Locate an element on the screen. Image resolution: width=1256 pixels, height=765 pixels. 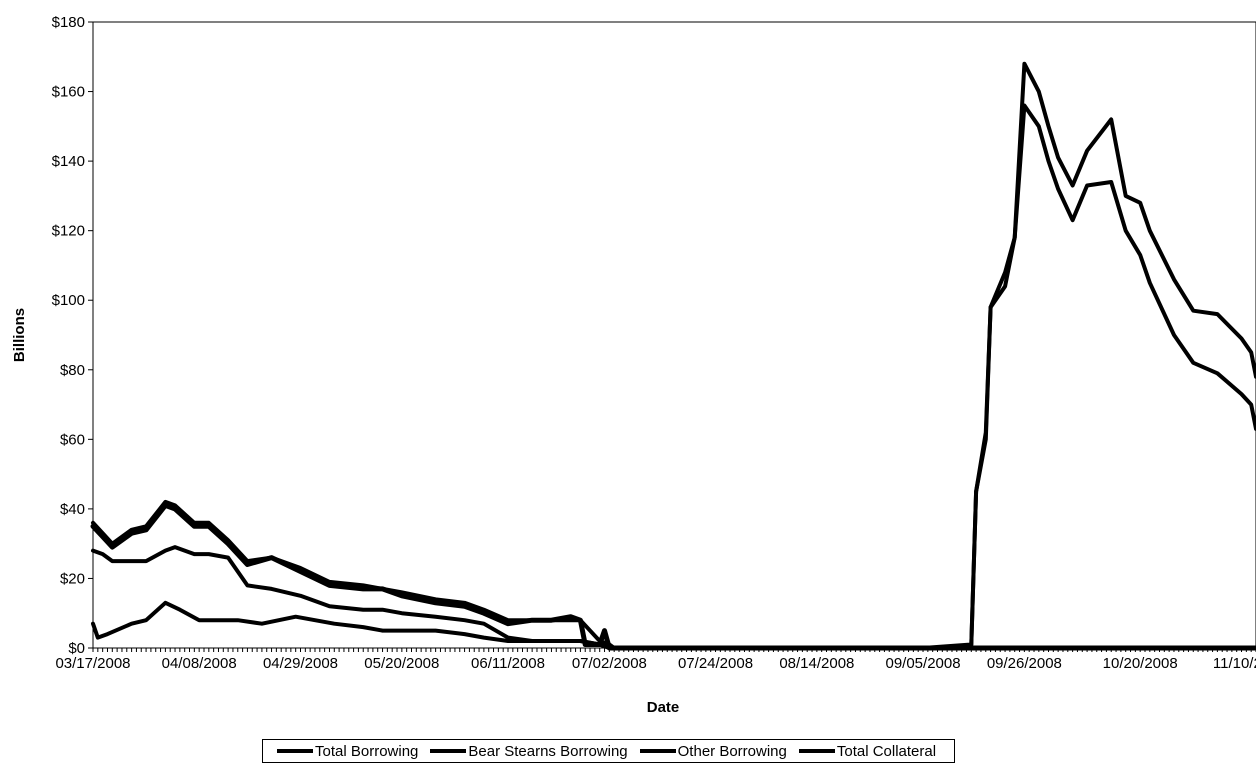
x-tick-label: 05/20/2008 is located at coordinates (401, 663).